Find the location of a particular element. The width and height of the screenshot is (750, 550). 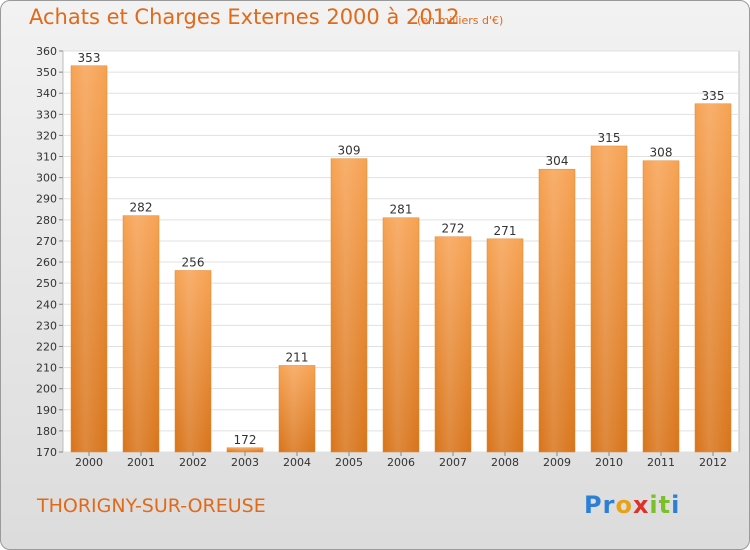

y-tick-label: 240 is located at coordinates (46, 304).